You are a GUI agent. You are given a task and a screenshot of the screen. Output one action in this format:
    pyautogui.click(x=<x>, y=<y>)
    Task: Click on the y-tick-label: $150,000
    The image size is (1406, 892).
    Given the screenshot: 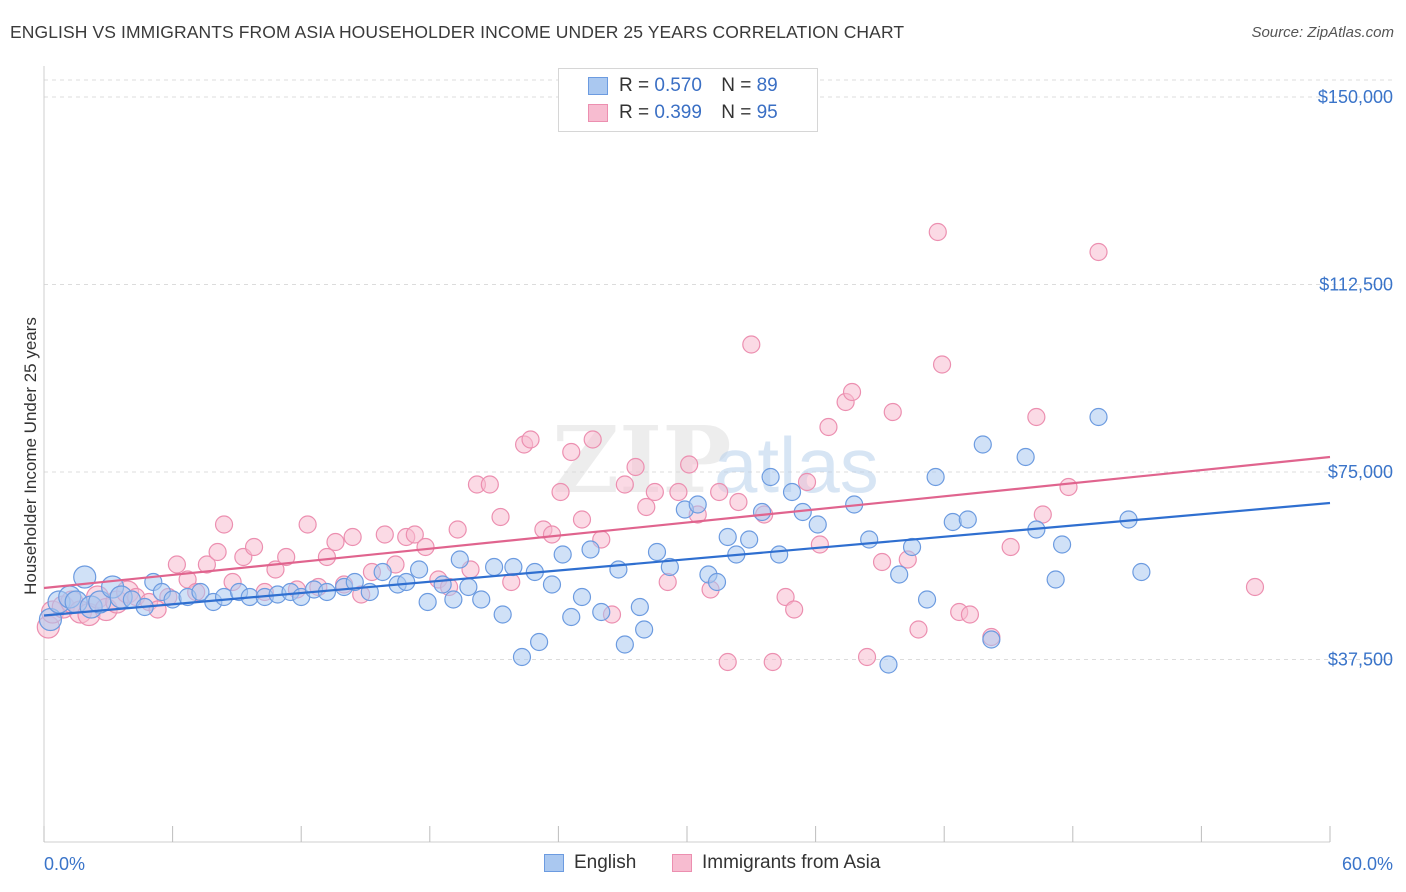 What is the action you would take?
    pyautogui.click(x=1355, y=97)
    